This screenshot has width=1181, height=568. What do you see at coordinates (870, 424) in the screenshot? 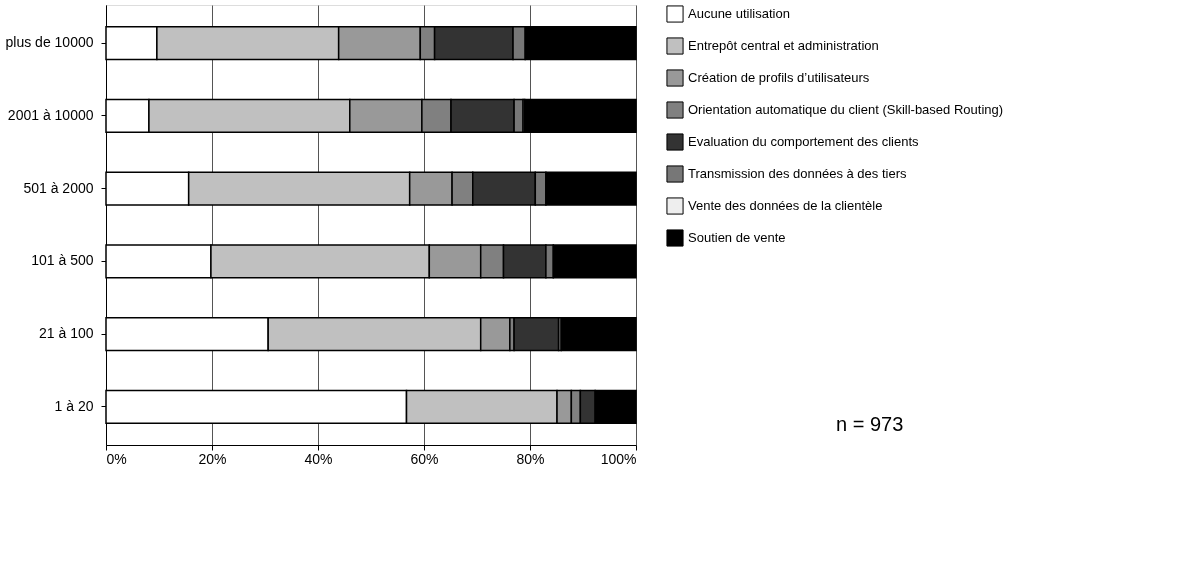
I see `text: n = 973` at bounding box center [870, 424].